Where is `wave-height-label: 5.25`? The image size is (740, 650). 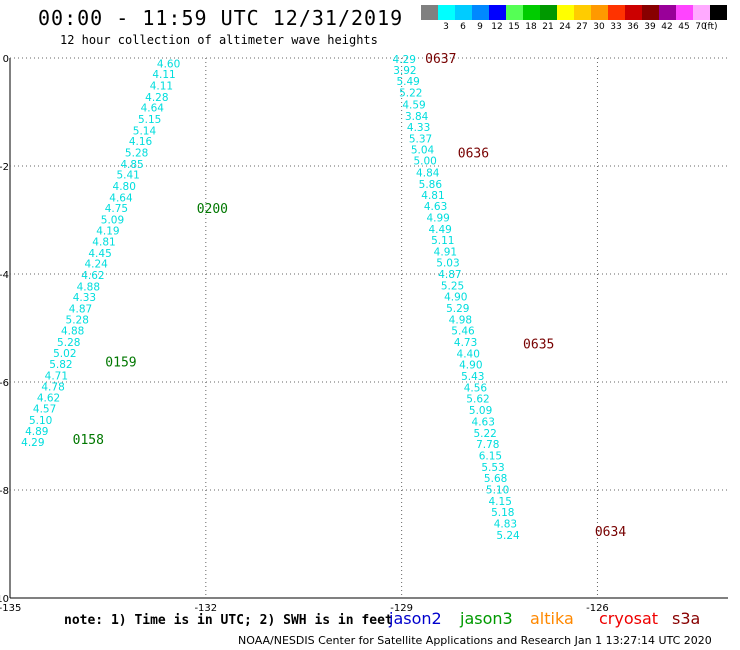
wave-height-label: 5.25 is located at coordinates (452, 286).